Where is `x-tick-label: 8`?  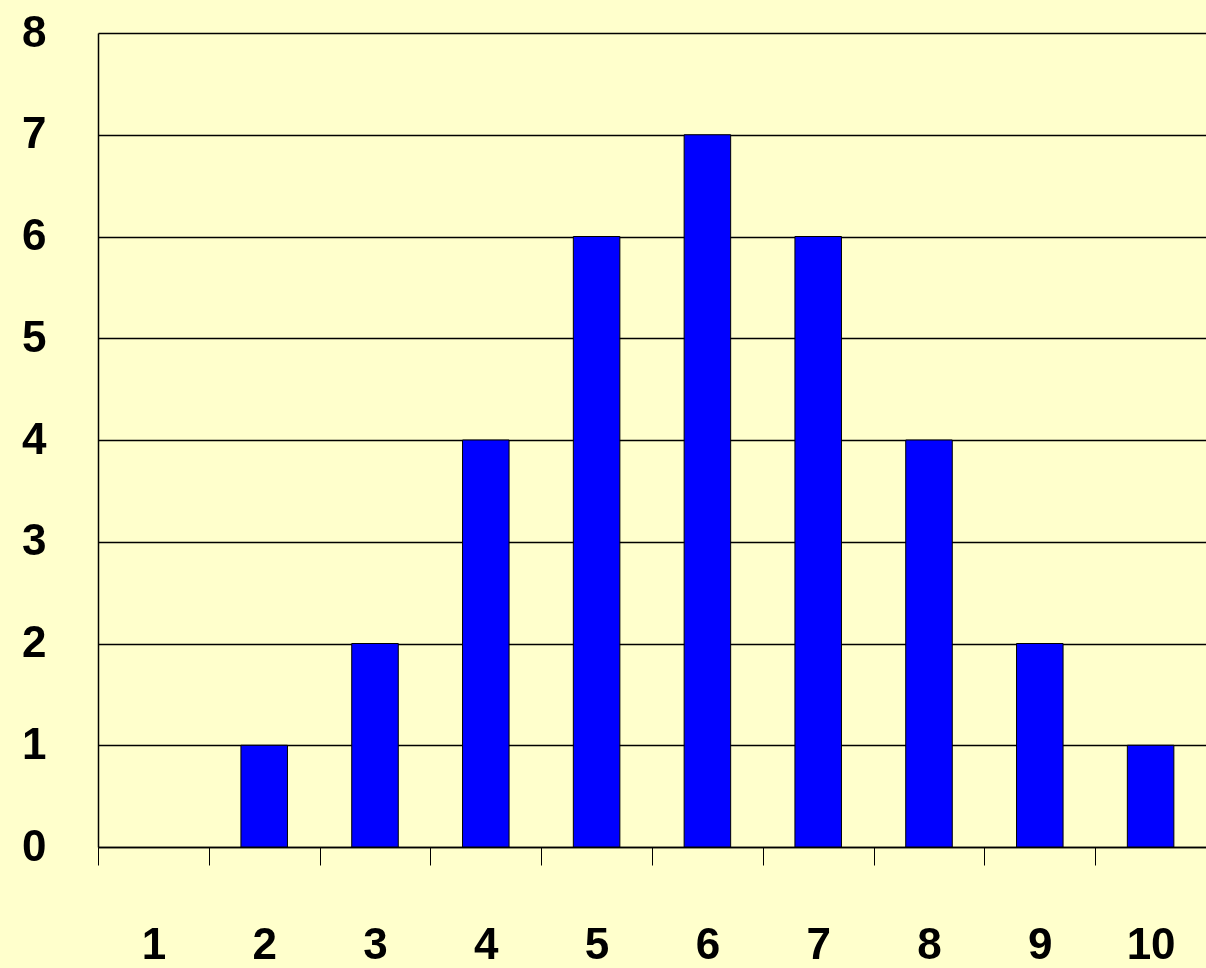 x-tick-label: 8 is located at coordinates (929, 943).